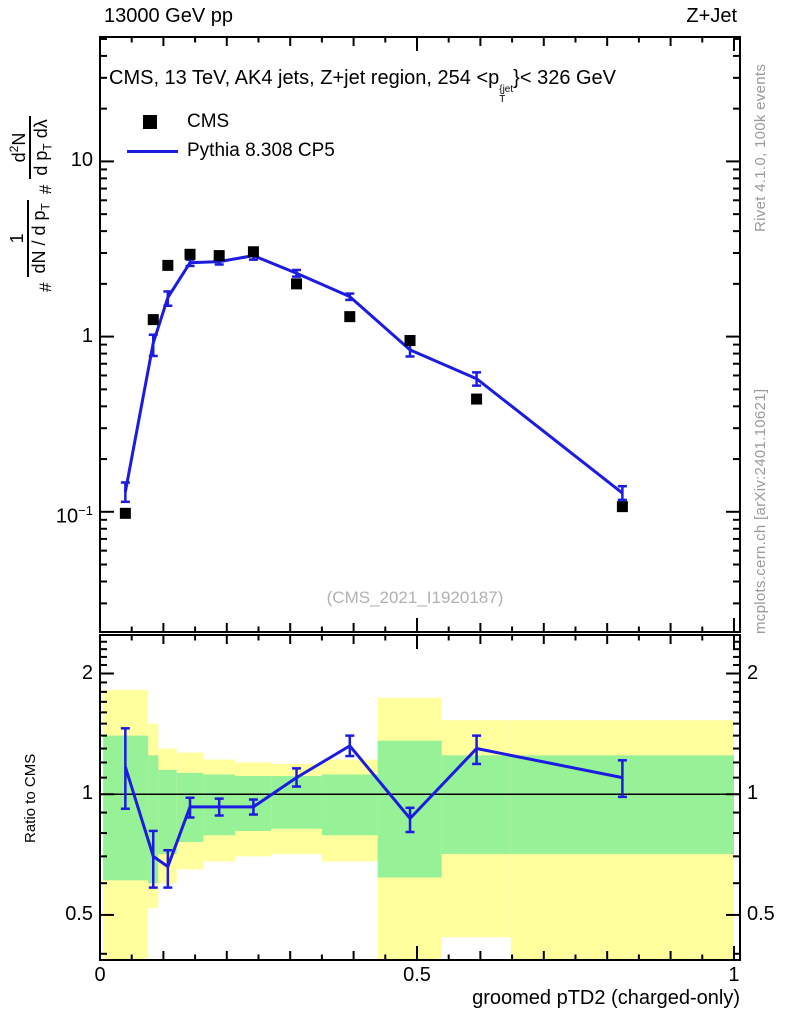  I want to click on main-y-tick-label: 10−1, so click(74, 515).